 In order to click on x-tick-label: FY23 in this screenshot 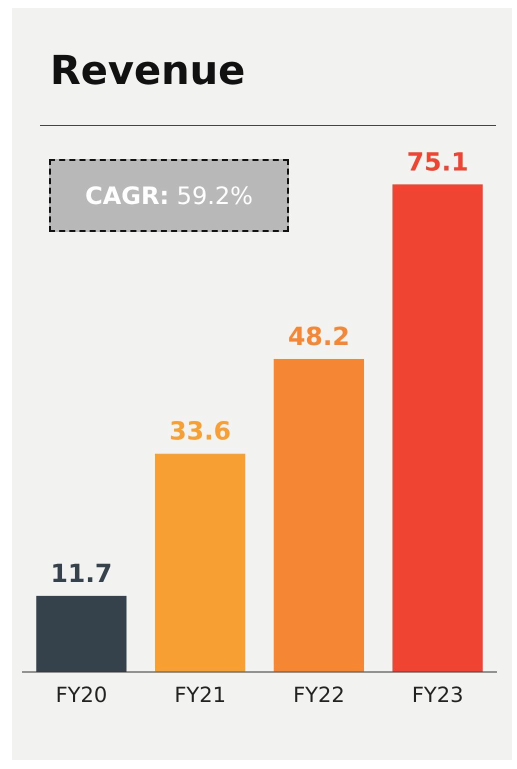, I will do `click(438, 694)`.